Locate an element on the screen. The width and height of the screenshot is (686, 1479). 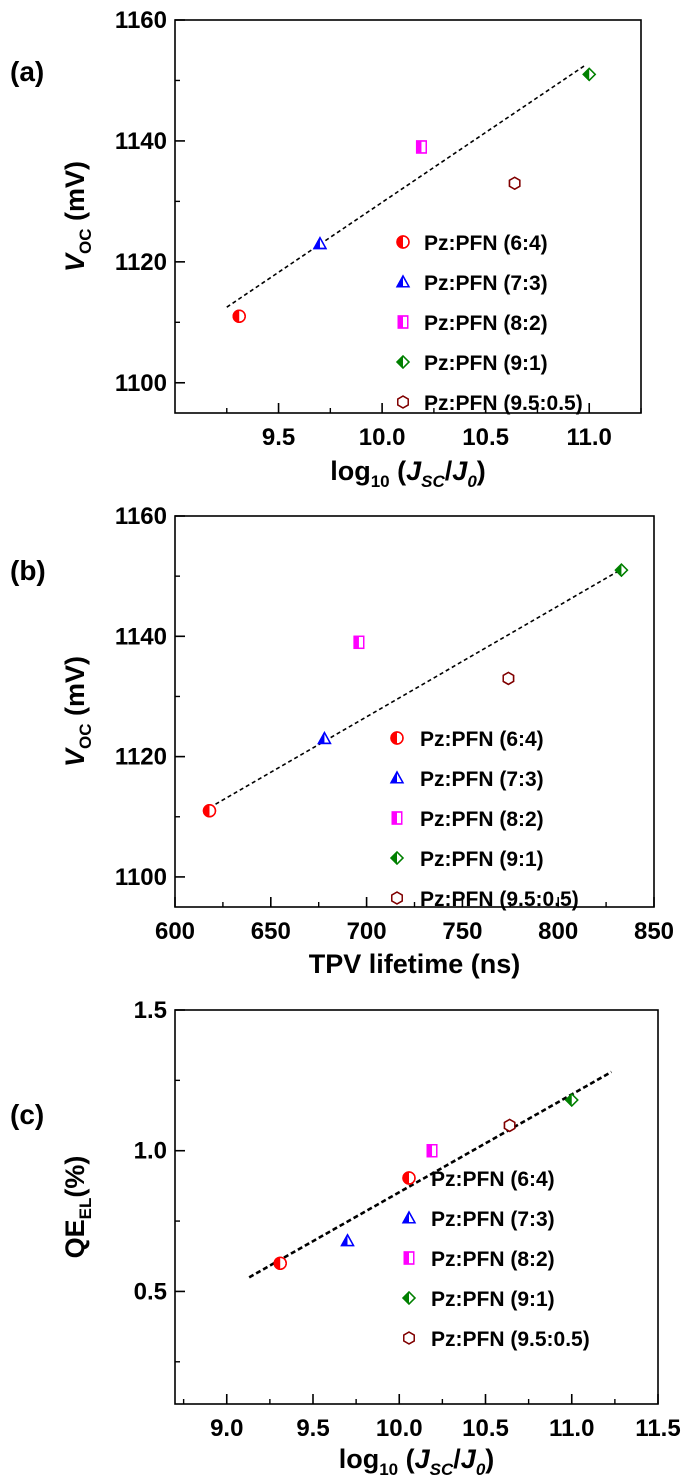
panel-label: (c) is located at coordinates (27, 1114).